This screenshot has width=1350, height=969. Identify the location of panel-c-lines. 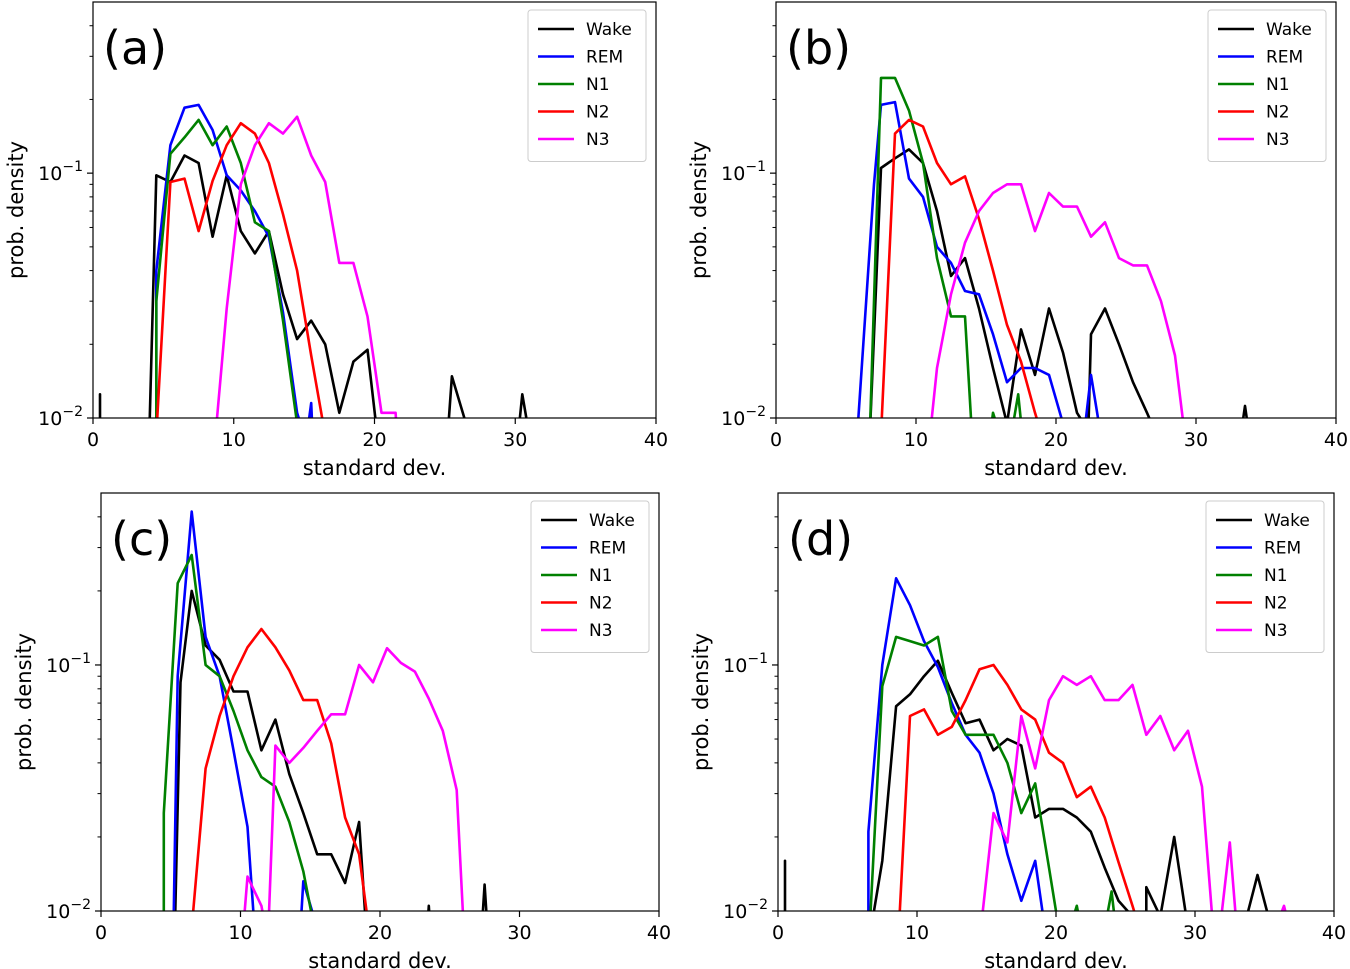
(325, 710).